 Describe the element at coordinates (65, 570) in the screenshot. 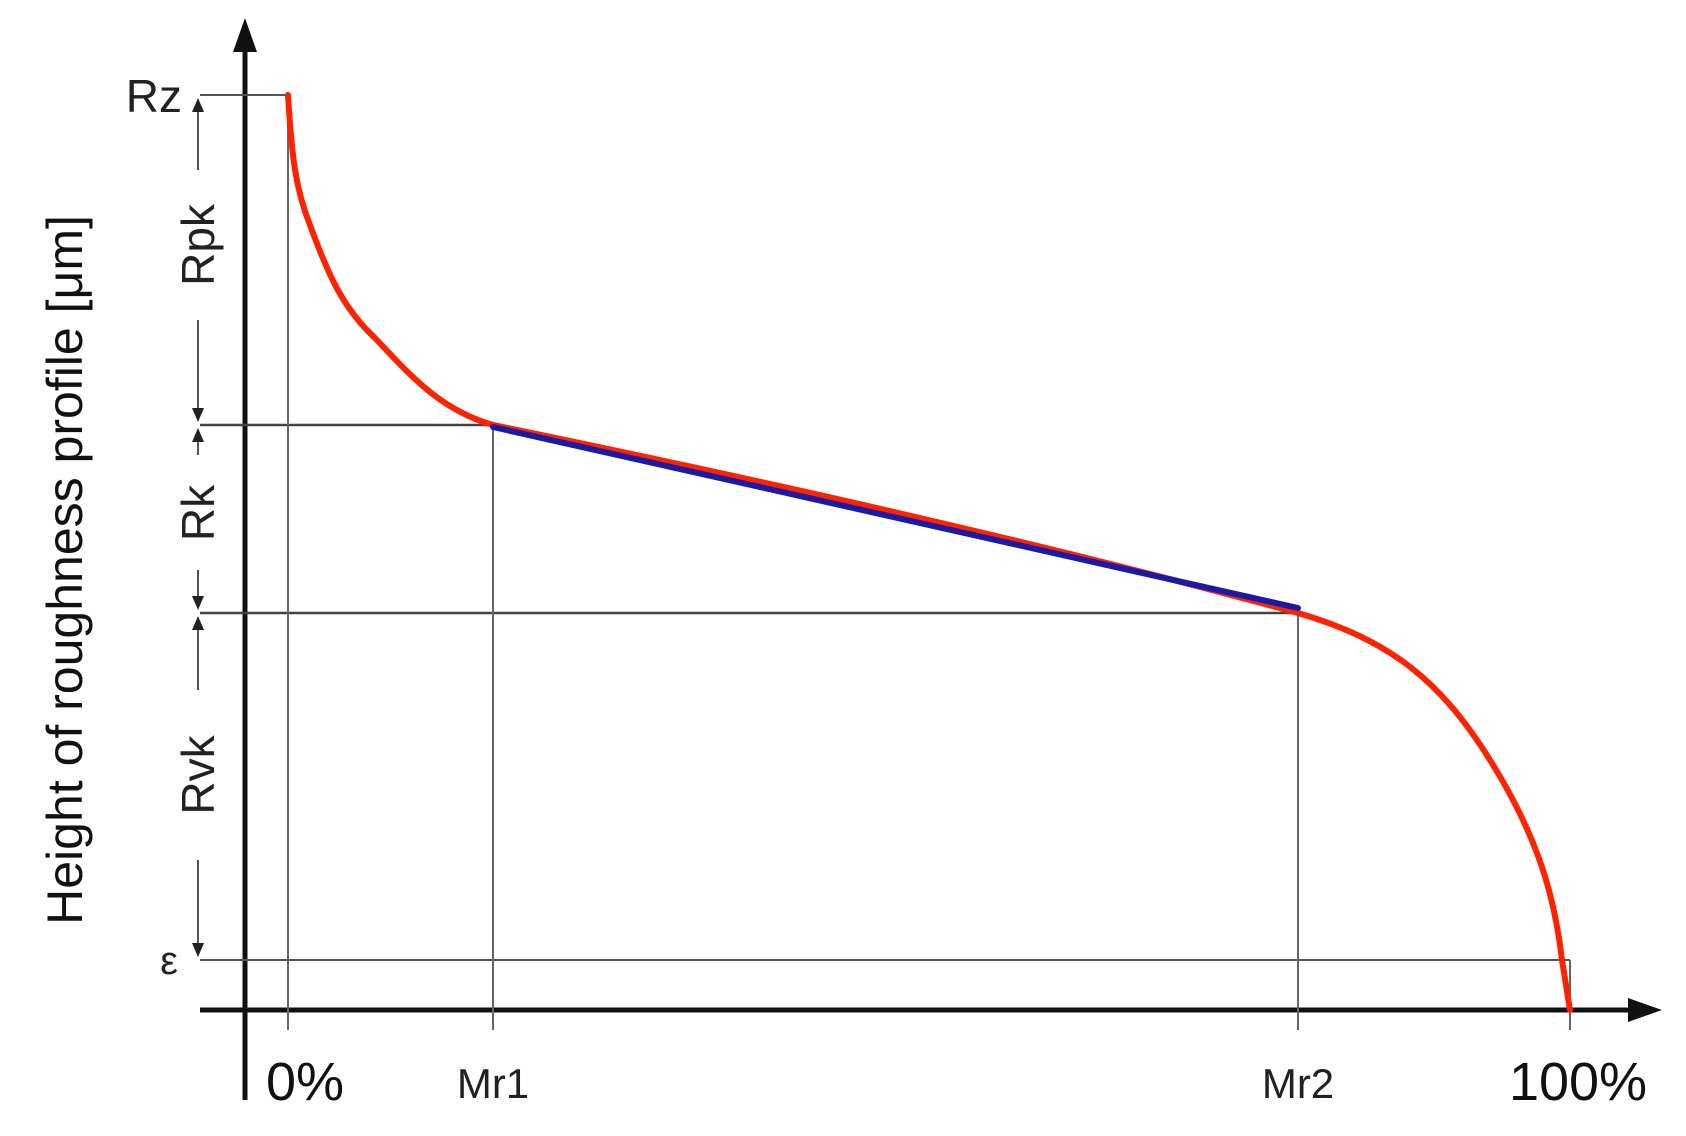

I see `y-axis-label: Height of roughness profile [μm]` at that location.